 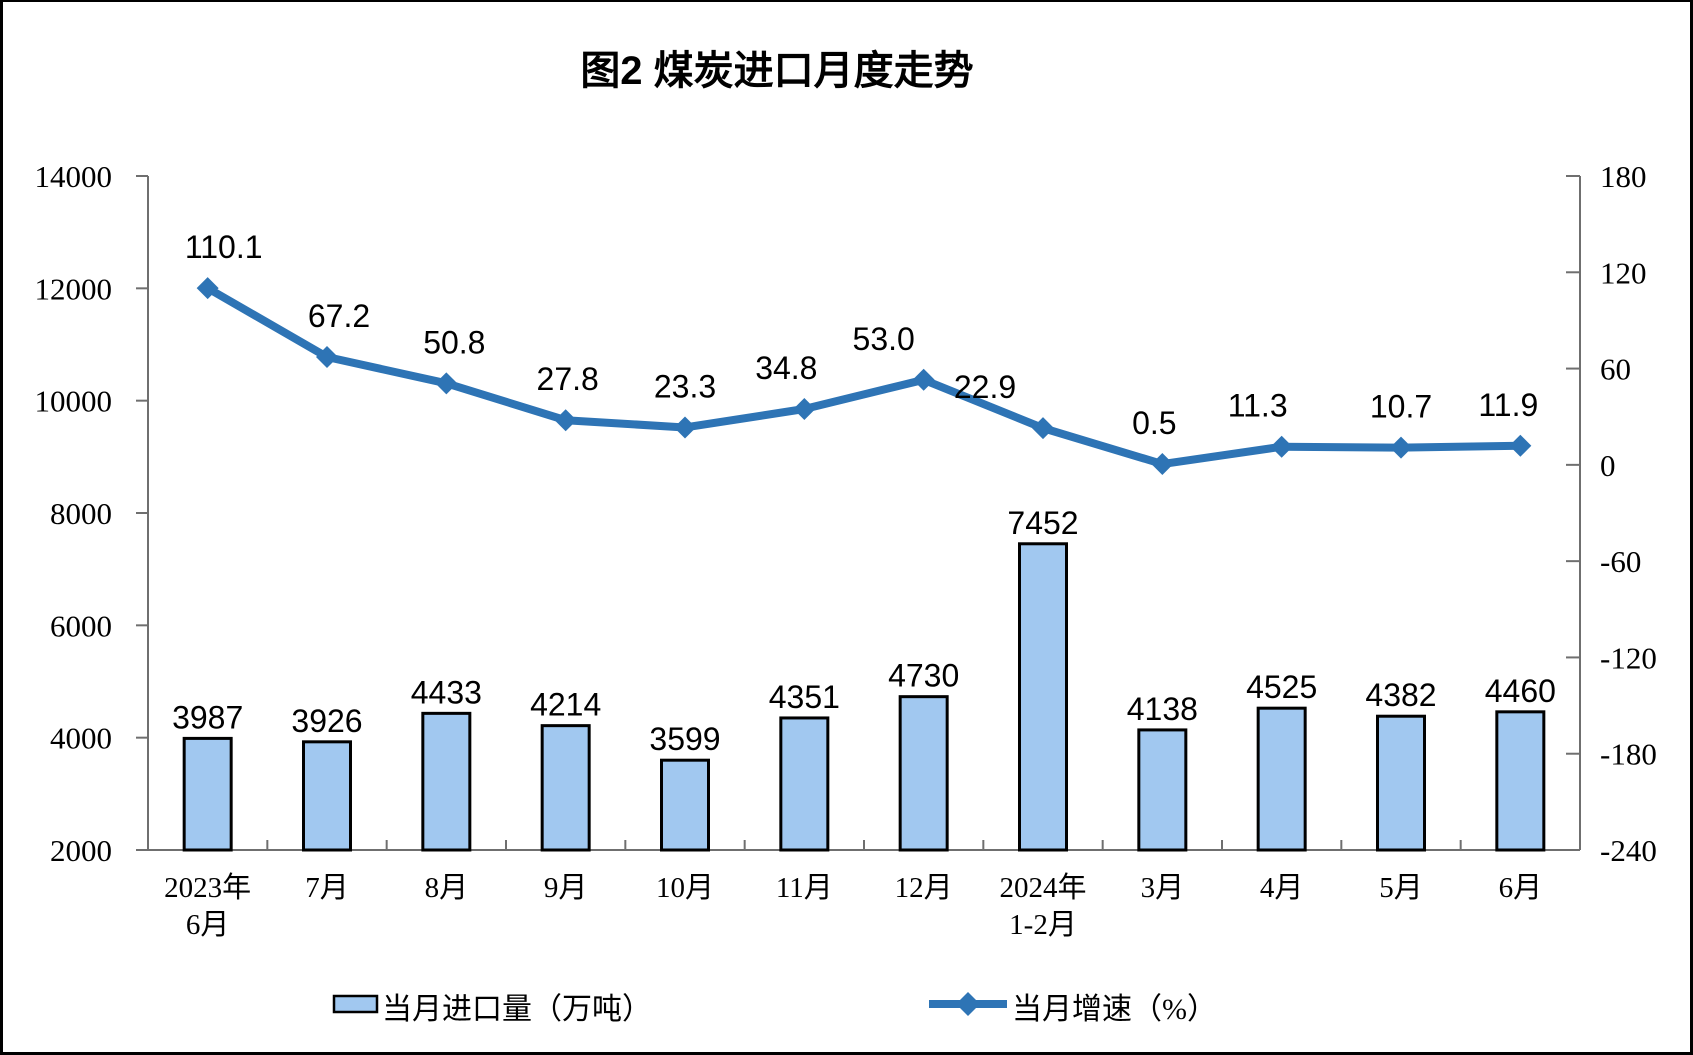 I want to click on x-axis-category-label: 2023年, so click(x=207, y=887).